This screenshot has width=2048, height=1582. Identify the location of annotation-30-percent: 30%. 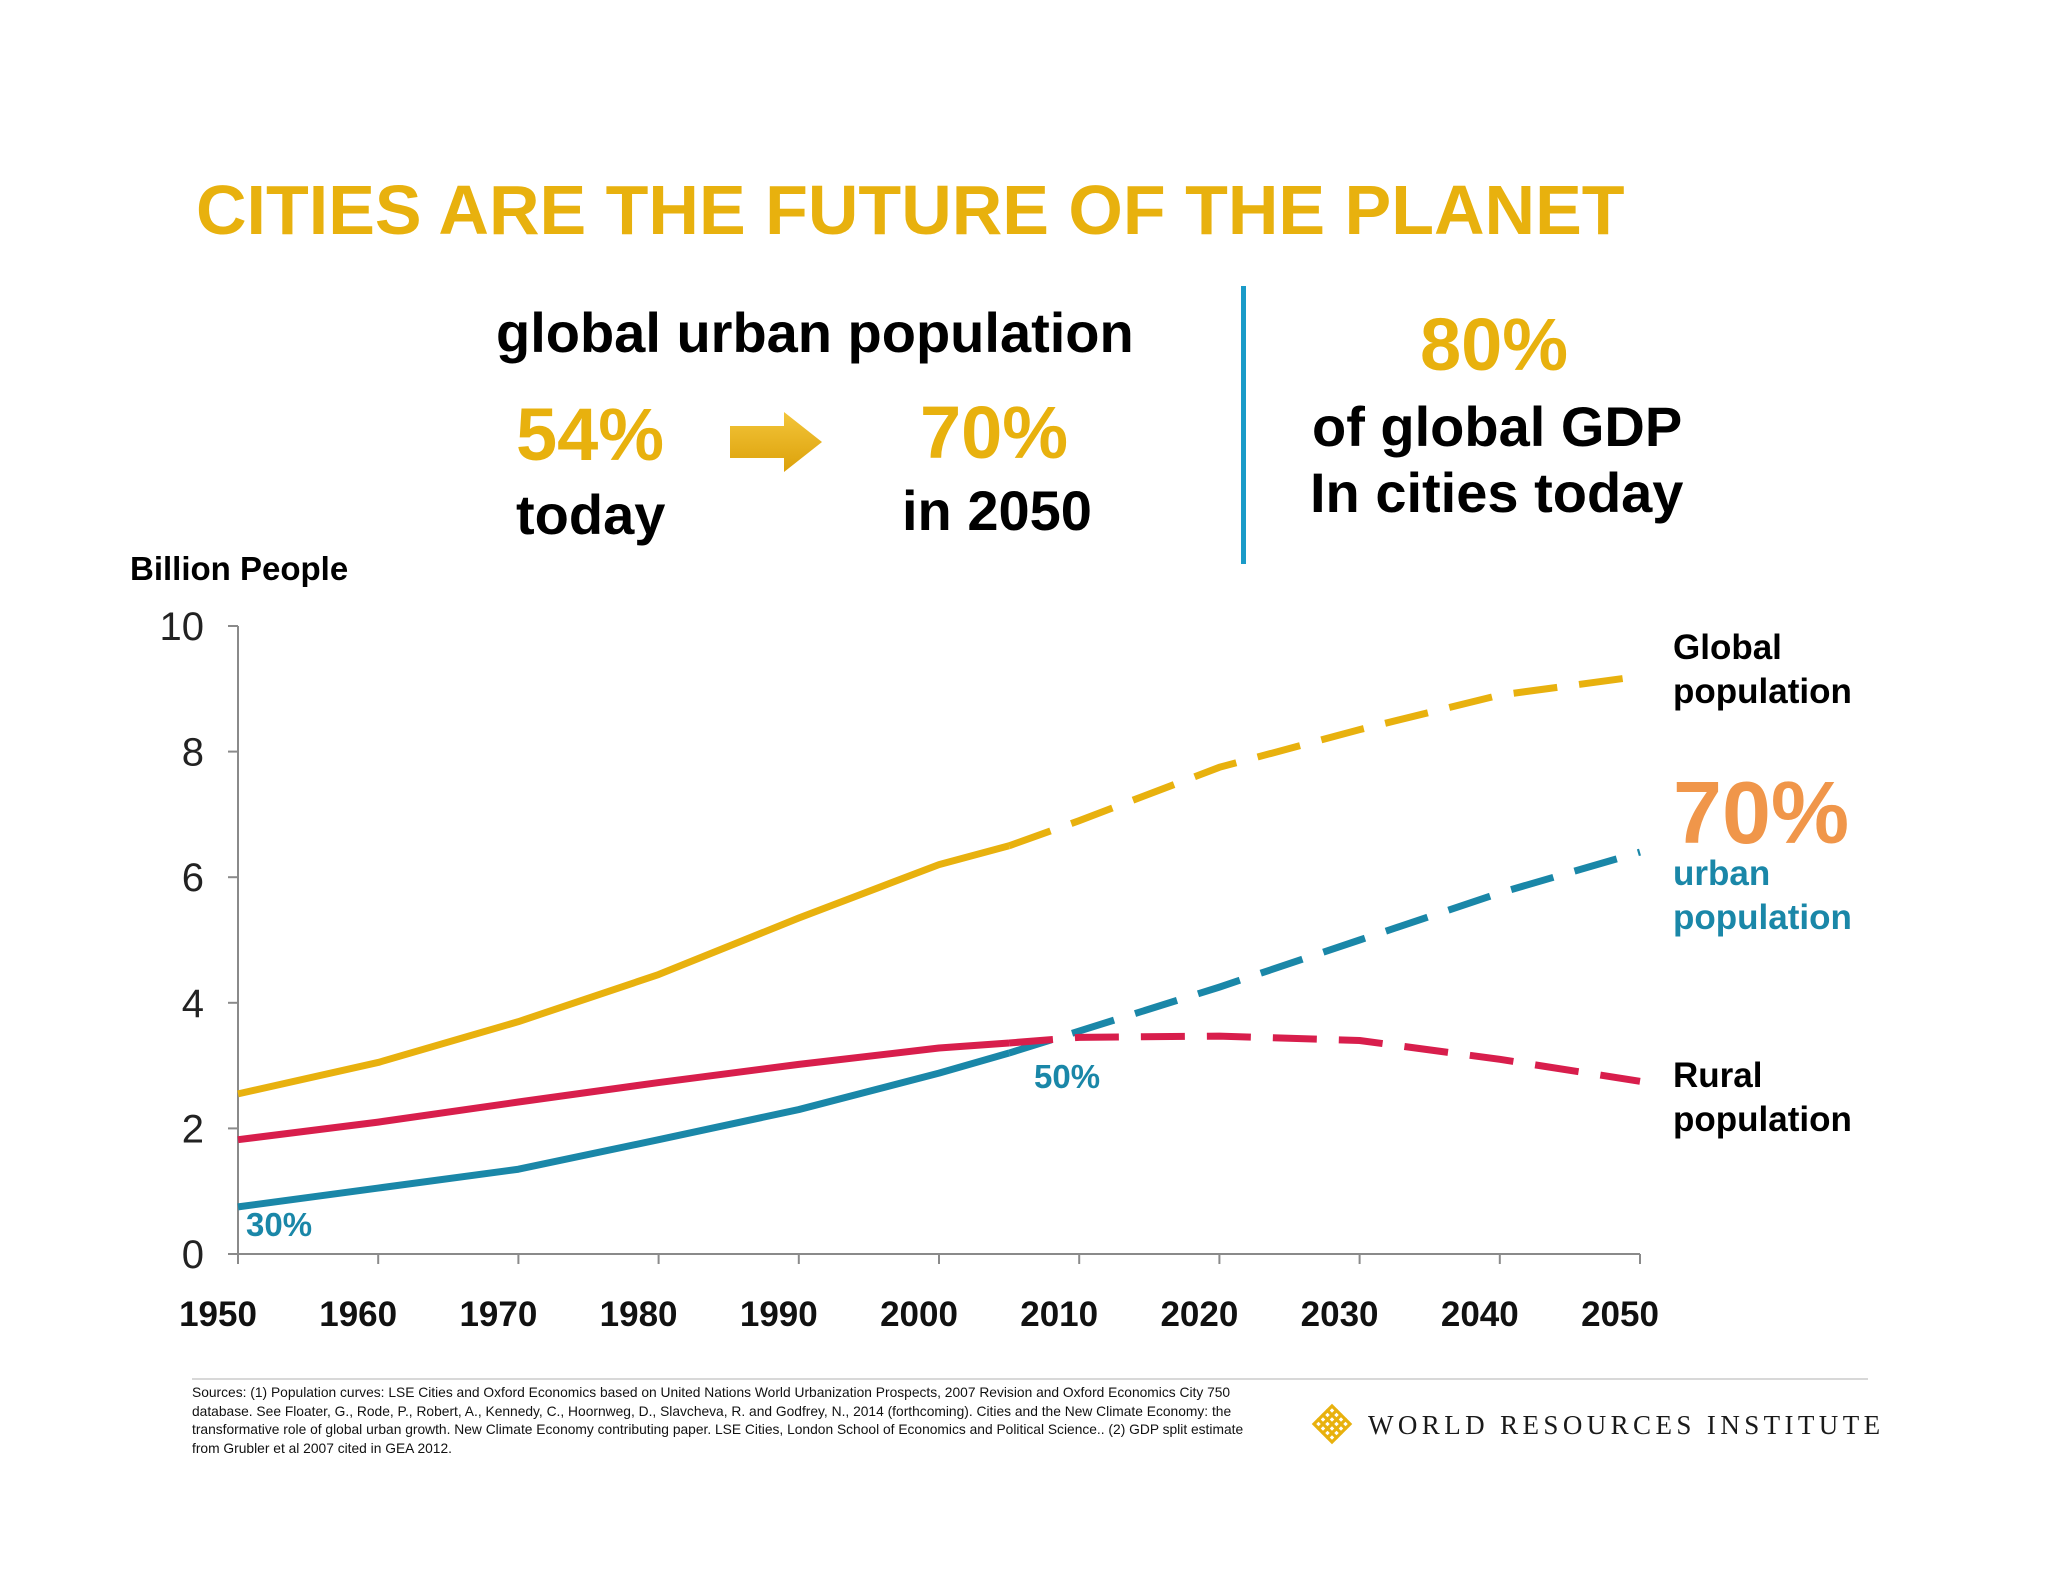
(279, 1224).